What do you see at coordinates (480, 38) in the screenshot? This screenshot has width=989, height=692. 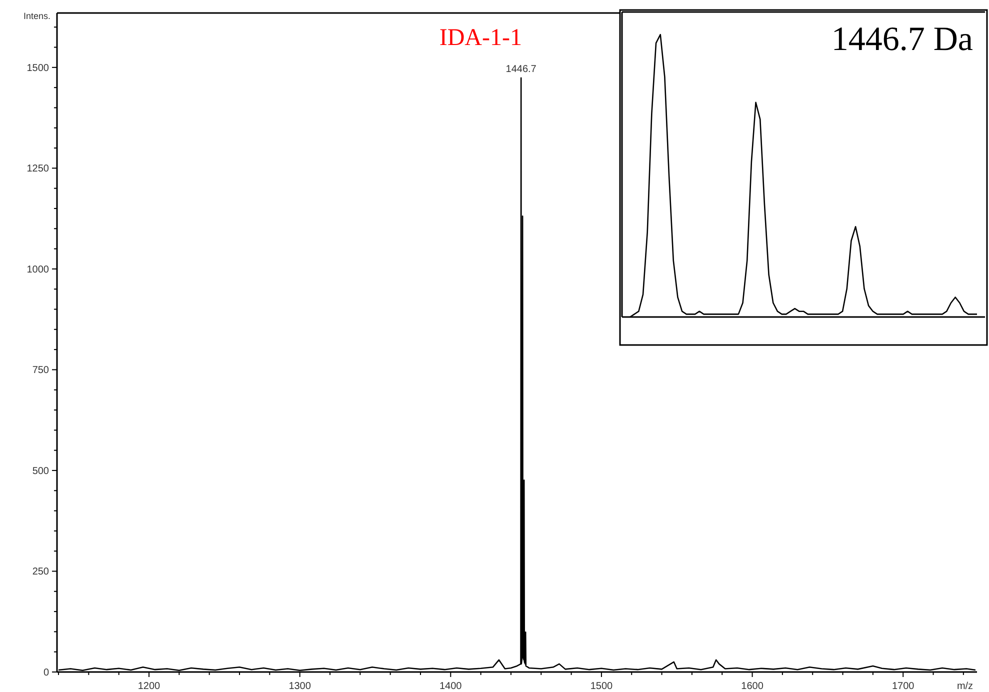 I see `annotation: IDA-1-1` at bounding box center [480, 38].